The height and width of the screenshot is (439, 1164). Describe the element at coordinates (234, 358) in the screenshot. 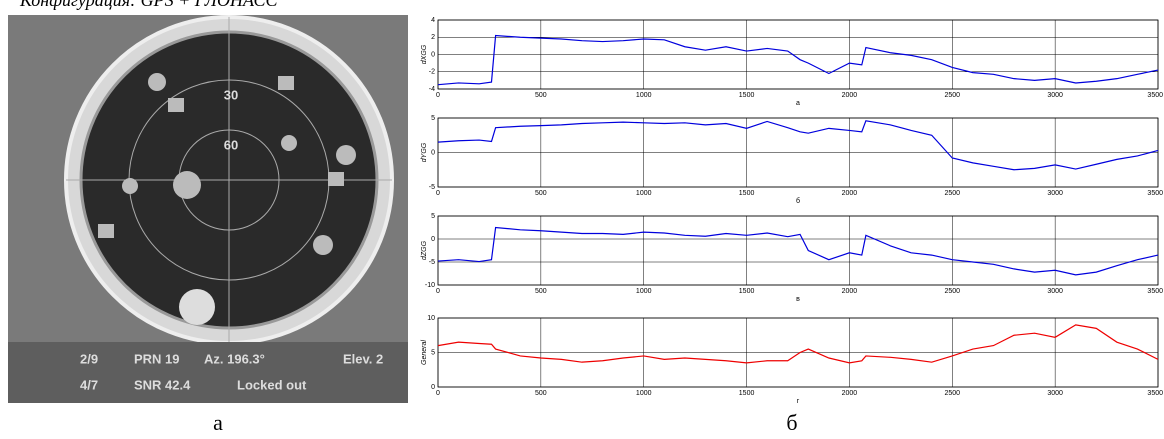

I see `status-text: Az. 196.3°` at that location.